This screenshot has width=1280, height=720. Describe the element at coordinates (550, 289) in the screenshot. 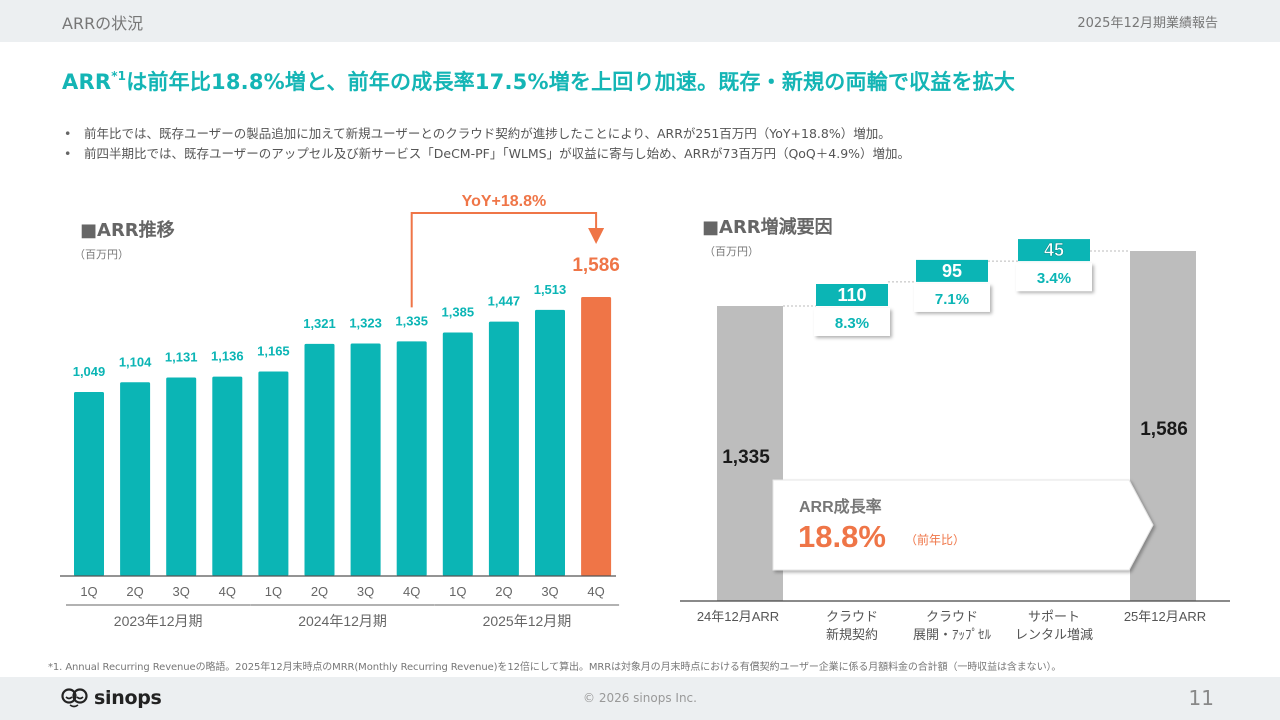

I see `bar-value-label: 1,513` at that location.